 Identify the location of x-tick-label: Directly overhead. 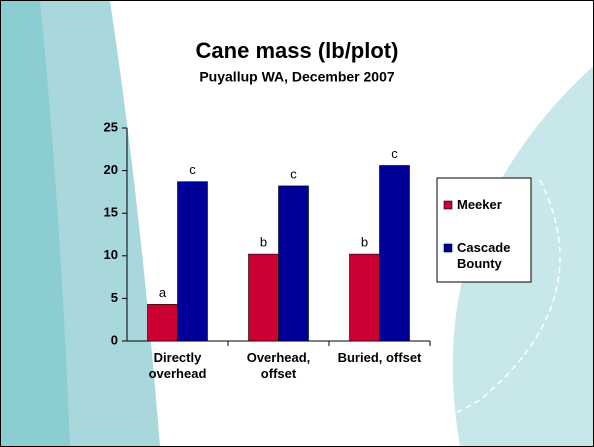
(177, 365).